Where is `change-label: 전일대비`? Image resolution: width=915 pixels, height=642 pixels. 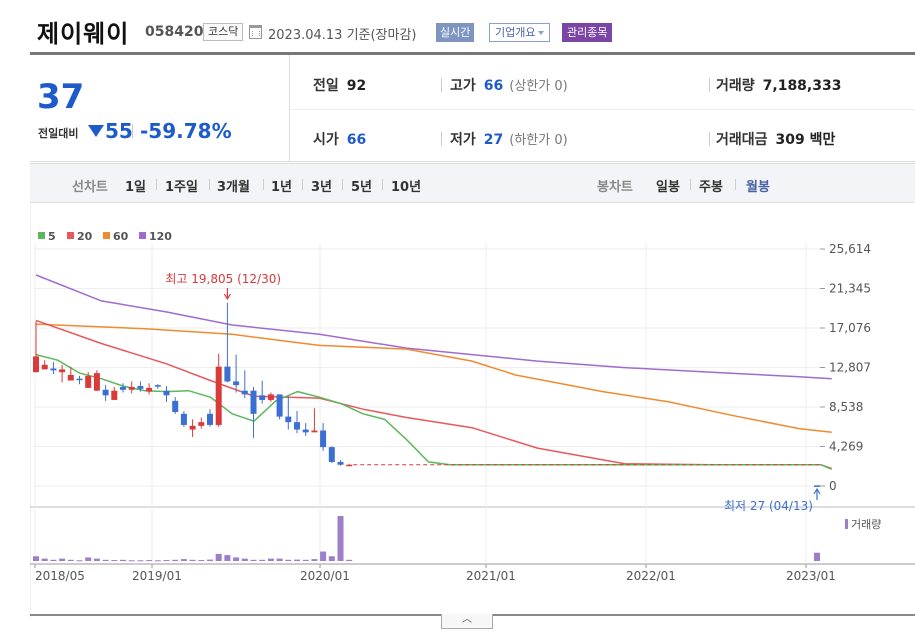 change-label: 전일대비 is located at coordinates (58, 133).